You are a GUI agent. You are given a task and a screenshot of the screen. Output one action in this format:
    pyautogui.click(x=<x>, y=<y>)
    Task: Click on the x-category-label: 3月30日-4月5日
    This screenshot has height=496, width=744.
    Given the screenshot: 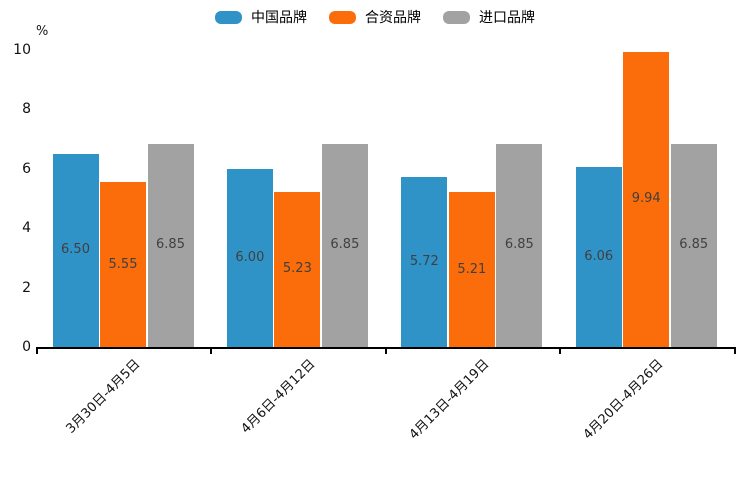 What is the action you would take?
    pyautogui.click(x=103, y=396)
    